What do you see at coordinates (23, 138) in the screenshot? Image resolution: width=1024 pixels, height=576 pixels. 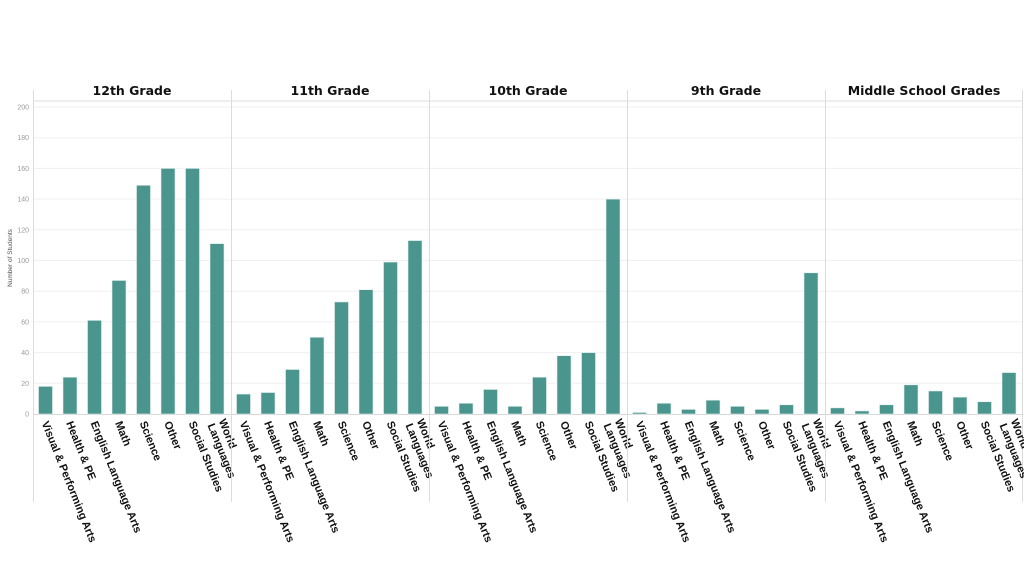 I see `y-tick-label: 180` at bounding box center [23, 138].